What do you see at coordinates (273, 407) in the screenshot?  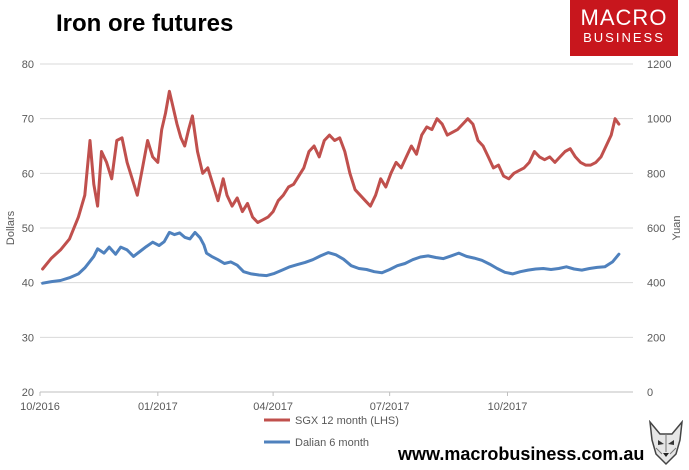 I see `x-tick-label: 04/2017` at bounding box center [273, 407].